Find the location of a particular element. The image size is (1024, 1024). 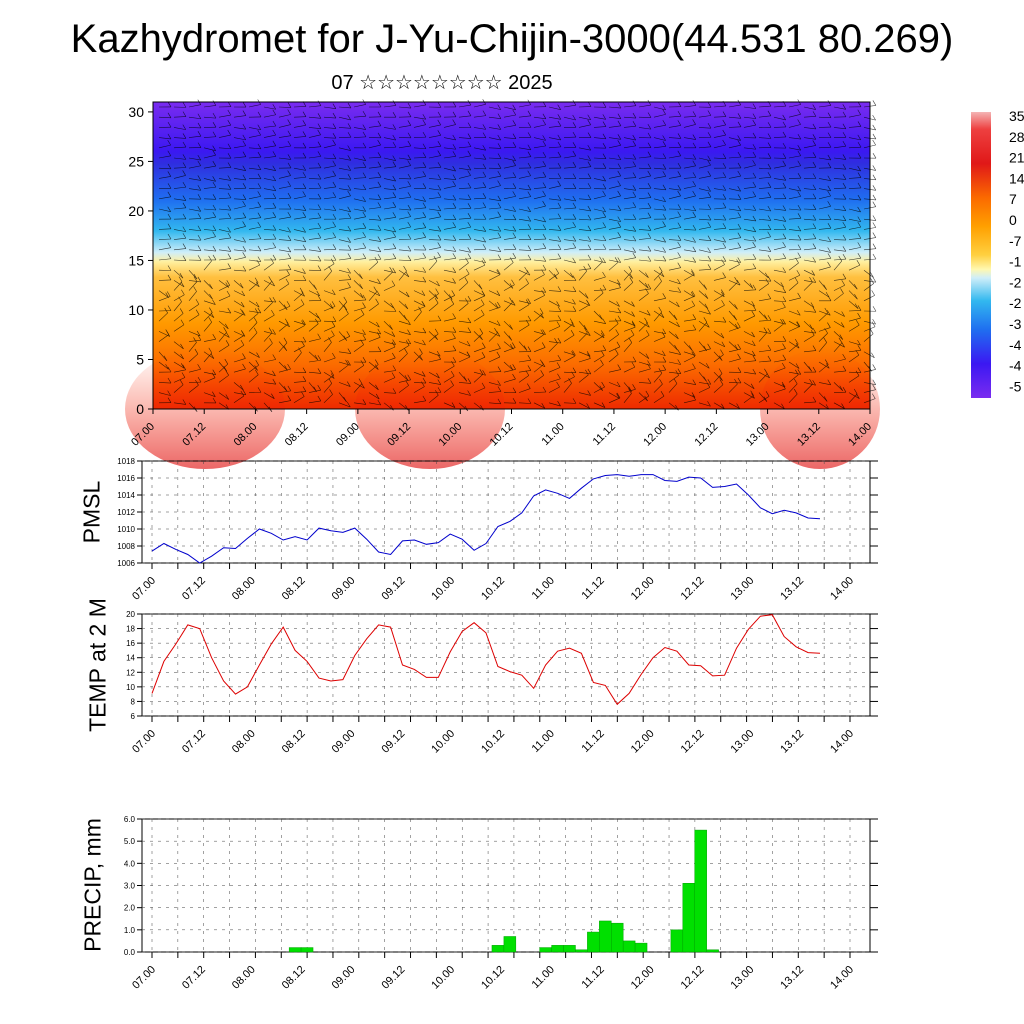

temp-x-tick-label: 09.00 is located at coordinates (344, 742).